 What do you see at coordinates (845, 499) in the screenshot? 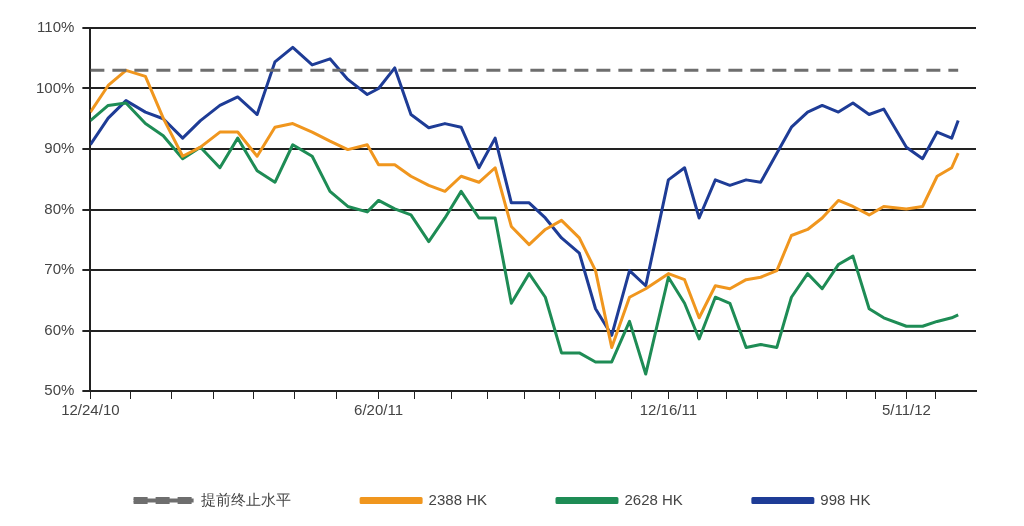
I see `legend-label: 998 HK` at bounding box center [845, 499].